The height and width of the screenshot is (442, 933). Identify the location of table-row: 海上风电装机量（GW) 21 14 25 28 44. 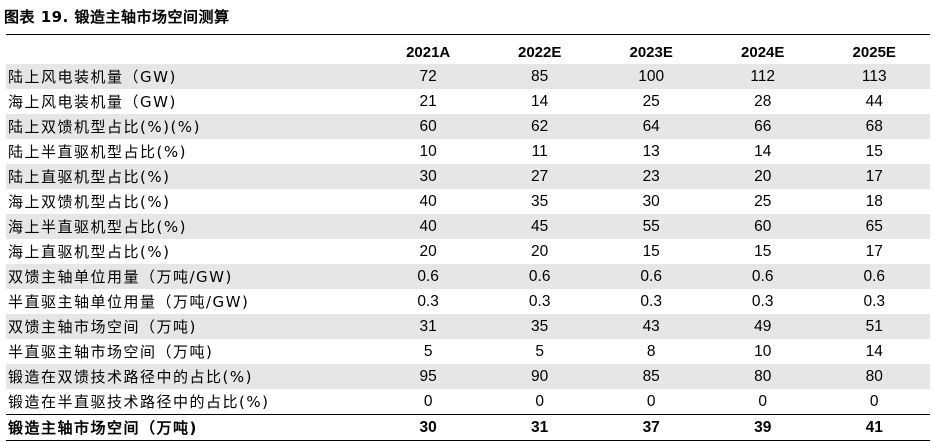
(468, 101).